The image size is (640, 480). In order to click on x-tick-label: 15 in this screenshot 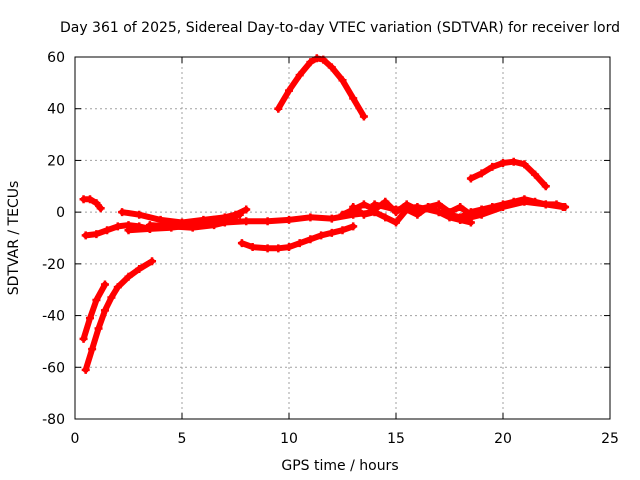, I will do `click(396, 439)`.